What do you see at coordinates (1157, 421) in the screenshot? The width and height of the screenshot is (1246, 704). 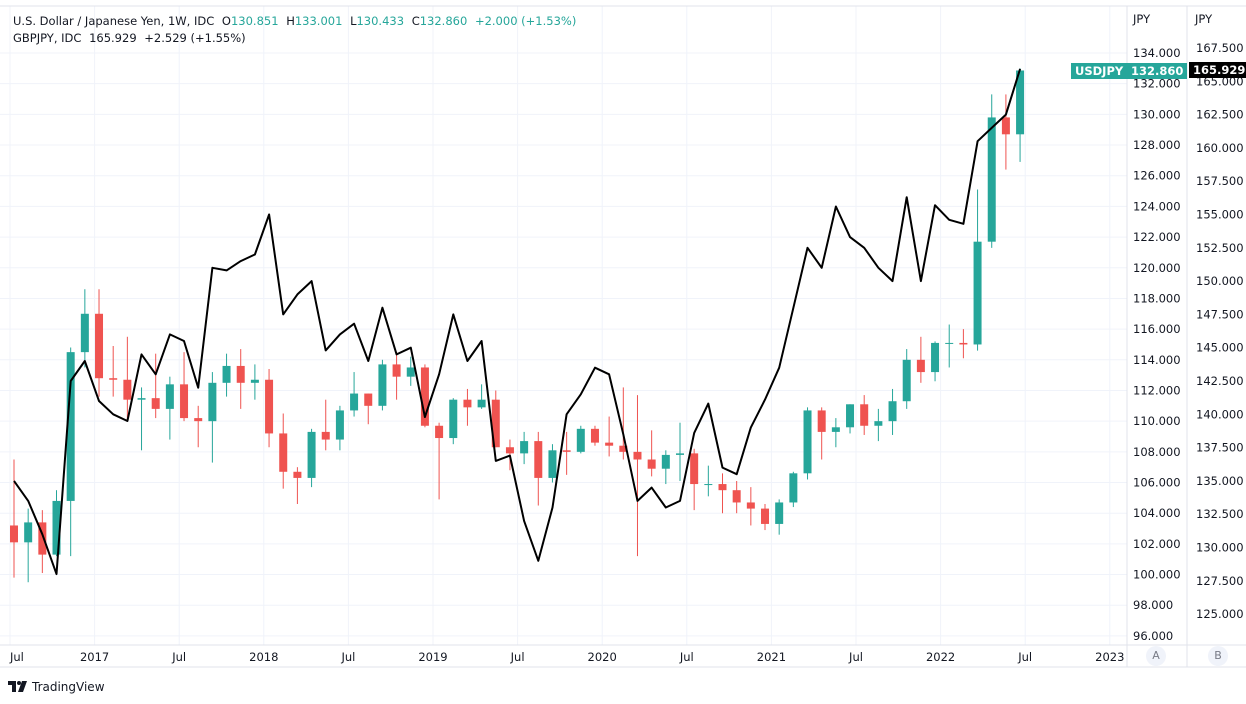 I see `usdjpy-tick-label: 110.000` at bounding box center [1157, 421].